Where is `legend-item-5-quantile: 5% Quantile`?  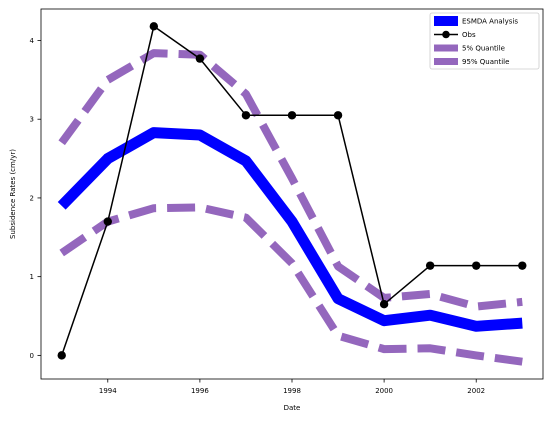 legend-item-5-quantile: 5% Quantile is located at coordinates (469, 48).